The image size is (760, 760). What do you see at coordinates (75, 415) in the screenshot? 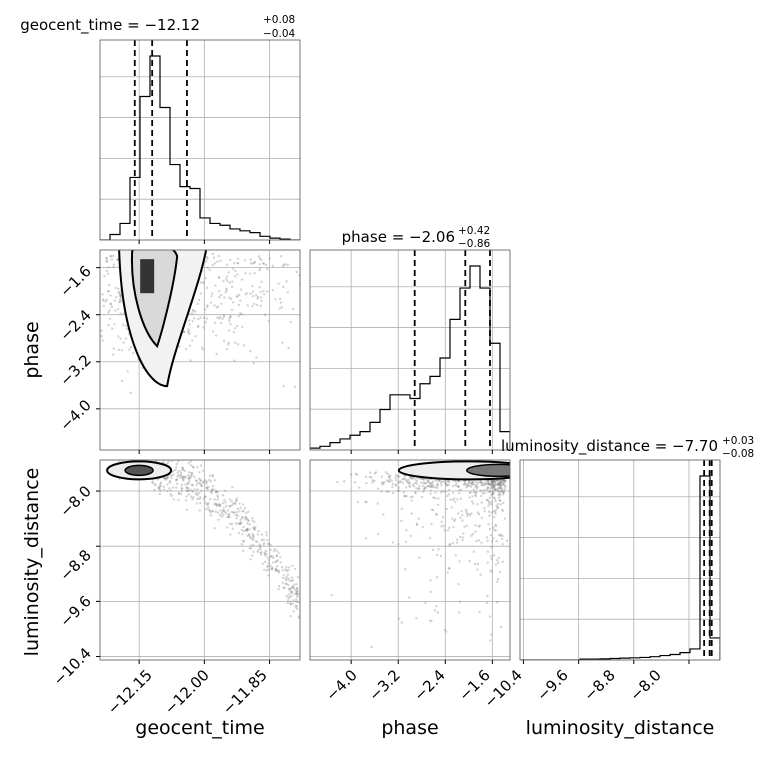
I see `tick-label-phase-y-3: −4.0` at bounding box center [75, 415].